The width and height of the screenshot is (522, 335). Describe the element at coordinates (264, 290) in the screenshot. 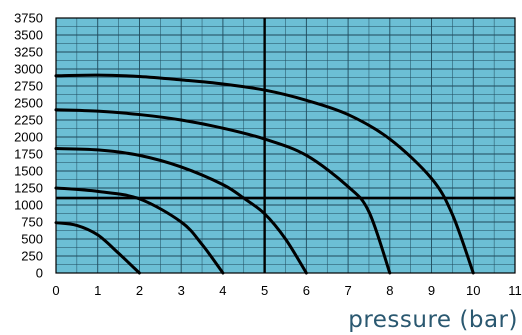

I see `x-tick-label: 5` at that location.